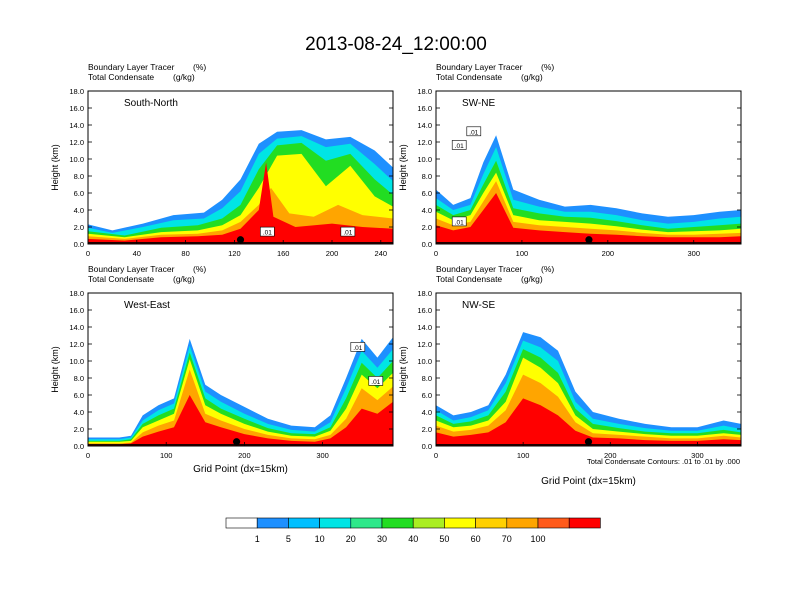 This screenshot has width=792, height=612. I want to click on colorbar-label: 70, so click(507, 539).